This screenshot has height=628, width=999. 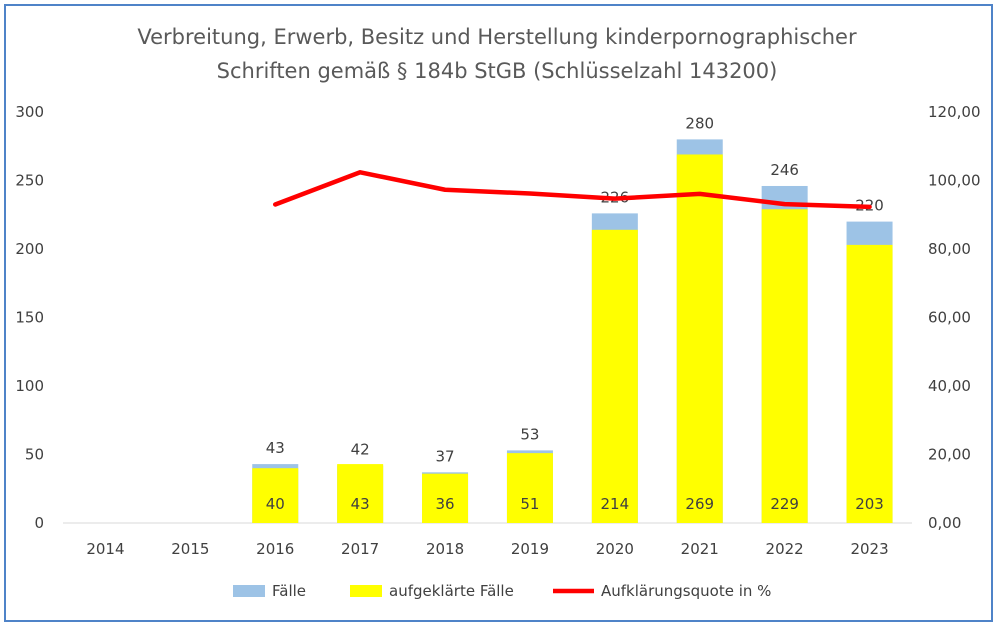 I want to click on data-label-aufgeklaerte-faelle: 214, so click(x=615, y=504).